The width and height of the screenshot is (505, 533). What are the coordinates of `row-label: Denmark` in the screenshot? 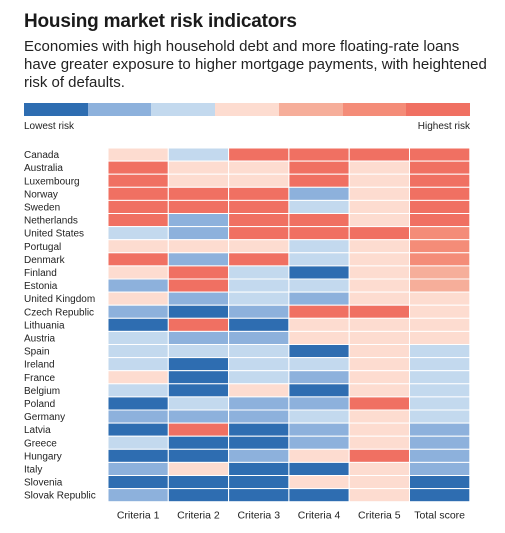 It's located at (45, 260).